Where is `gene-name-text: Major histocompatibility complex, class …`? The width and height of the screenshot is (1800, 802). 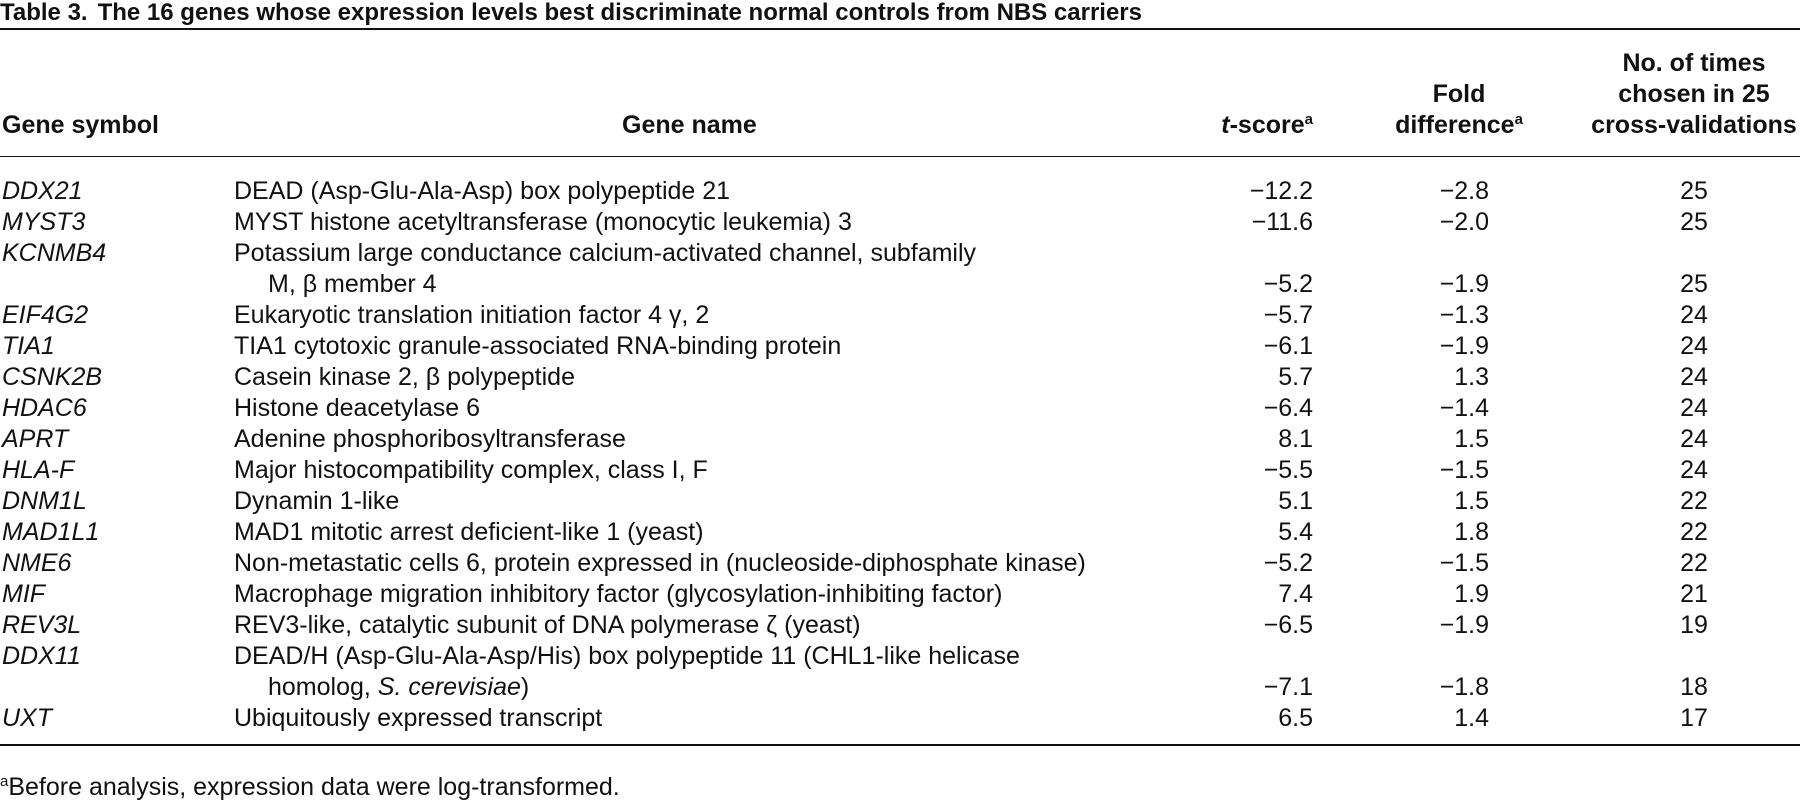 gene-name-text: Major histocompatibility complex, class … is located at coordinates (471, 470).